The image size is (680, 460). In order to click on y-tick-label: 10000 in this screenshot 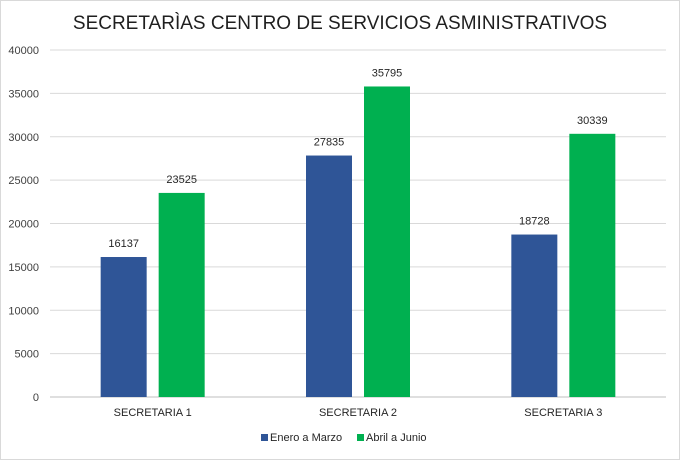, I will do `click(23, 311)`.